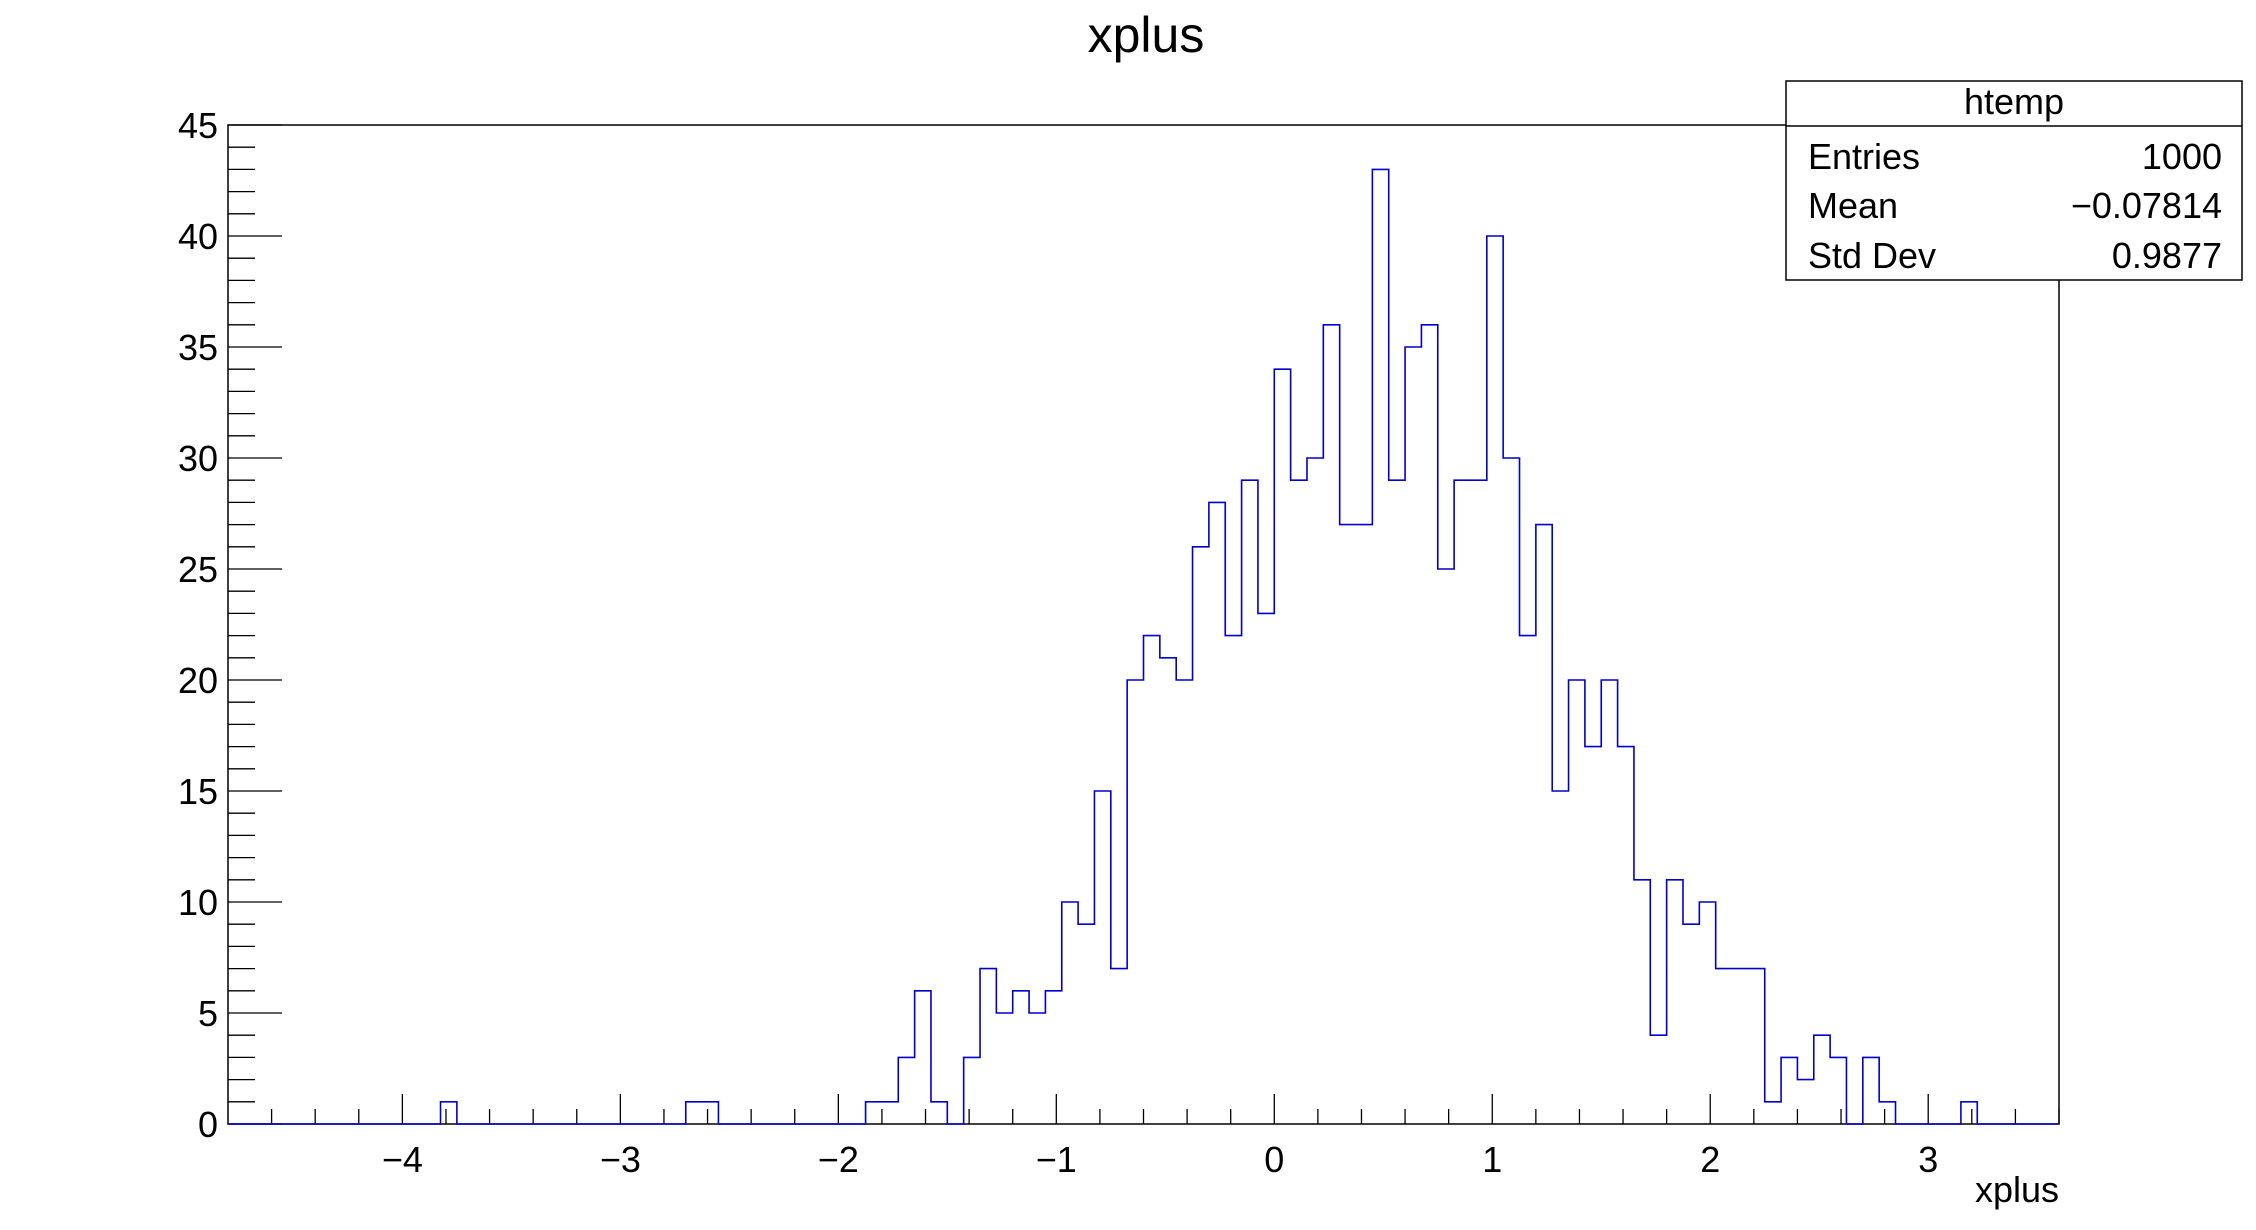 The image size is (2256, 1230). Describe the element at coordinates (208, 1124) in the screenshot. I see `y-tick-label: 0` at that location.